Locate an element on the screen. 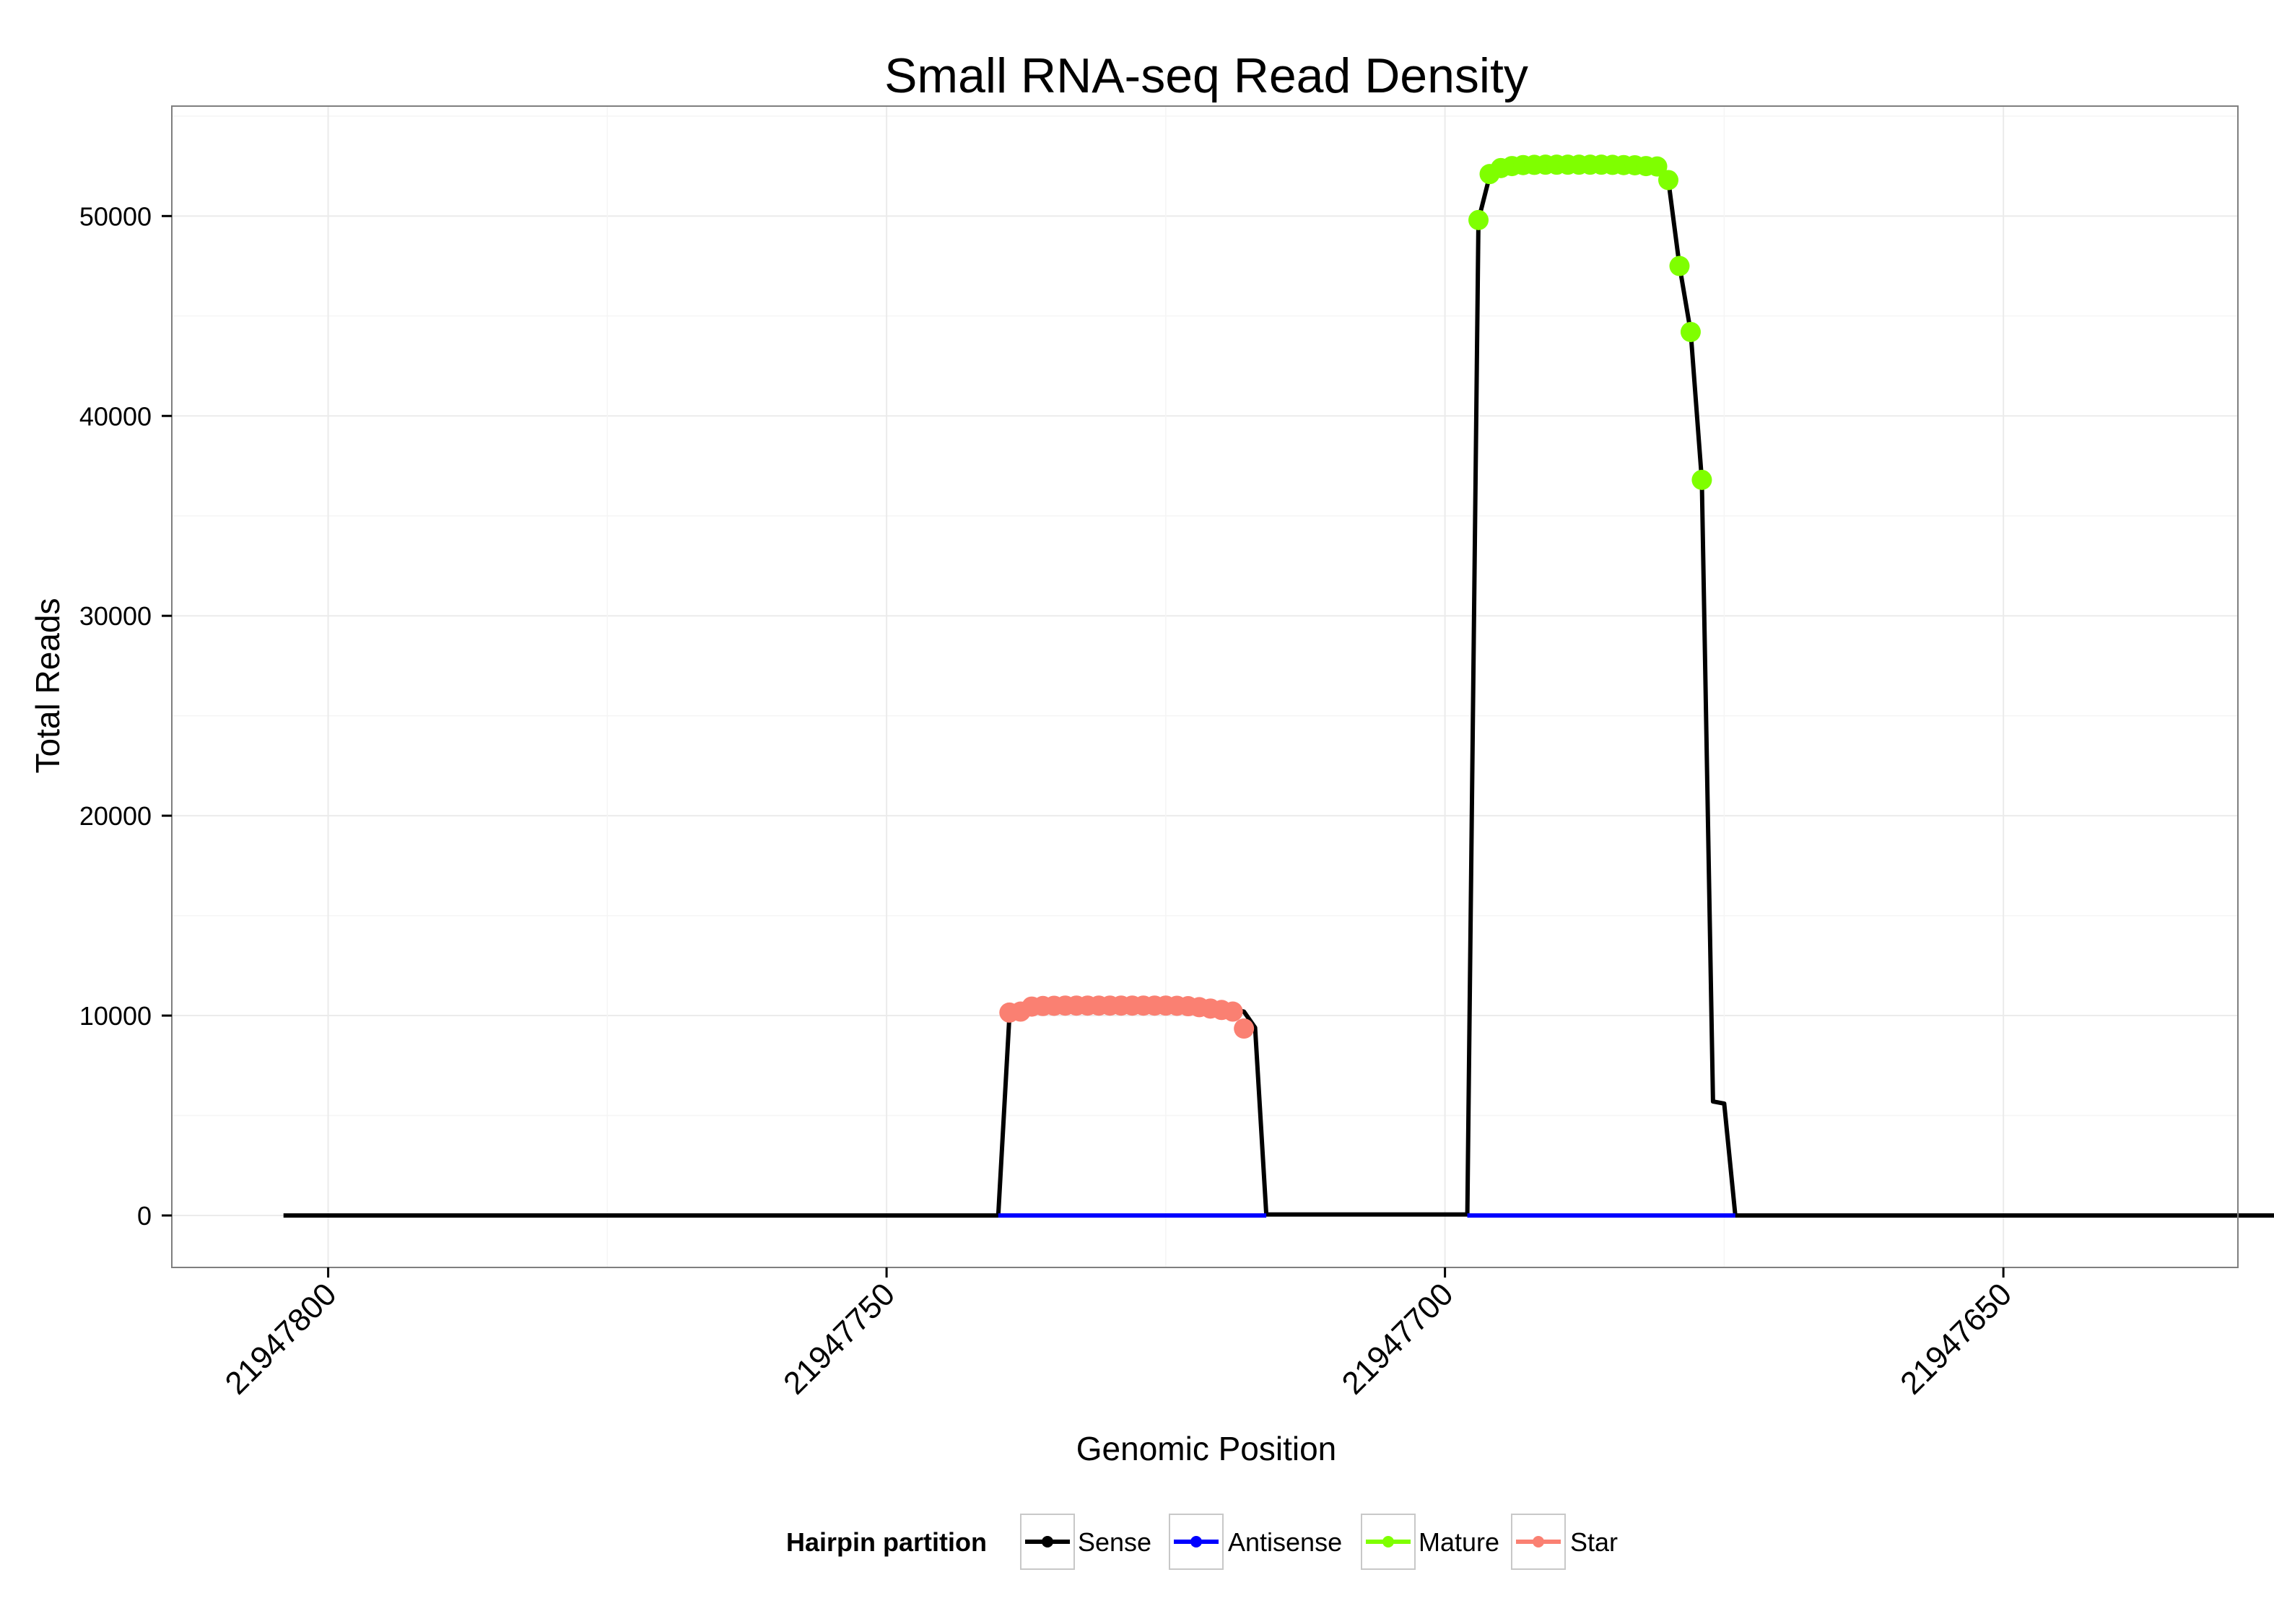 This screenshot has height=1624, width=2274. x-axis: 21947800 21947750 21947700 21947650 is located at coordinates (1119, 1334).